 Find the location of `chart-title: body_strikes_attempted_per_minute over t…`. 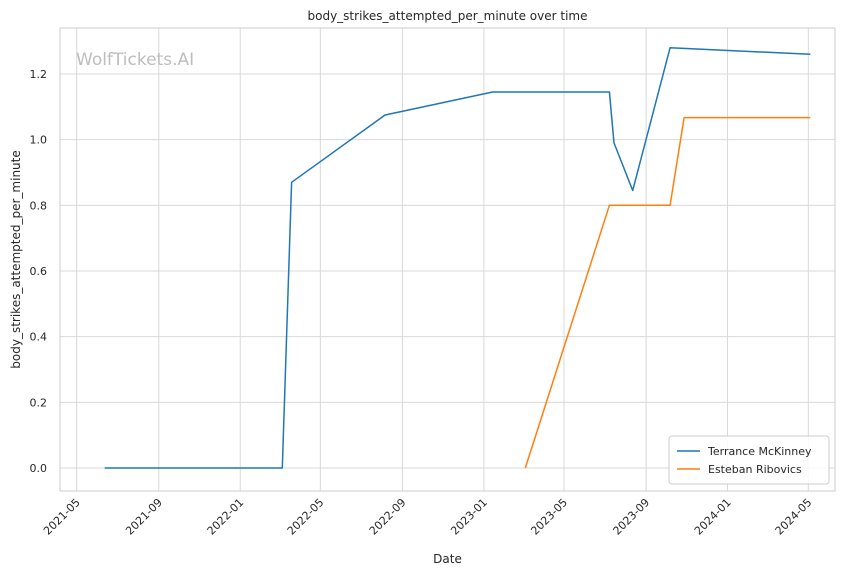

chart-title: body_strikes_attempted_per_minute over t… is located at coordinates (448, 16).